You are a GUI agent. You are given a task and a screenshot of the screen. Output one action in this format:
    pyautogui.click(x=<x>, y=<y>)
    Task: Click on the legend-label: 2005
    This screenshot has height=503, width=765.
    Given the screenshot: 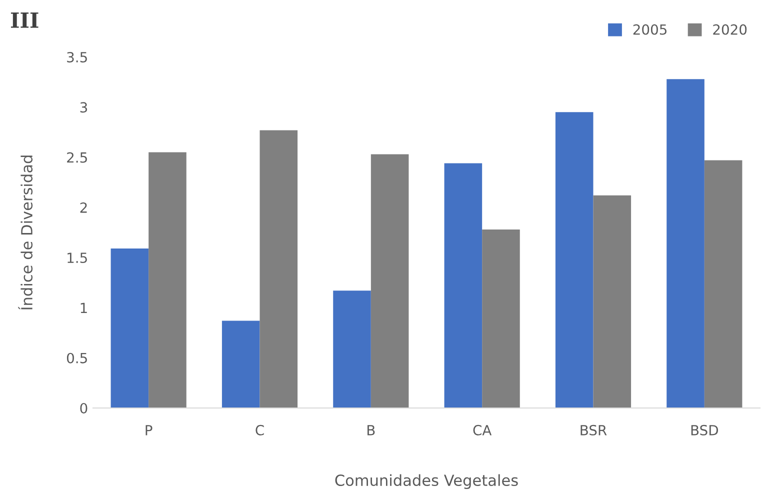 What is the action you would take?
    pyautogui.click(x=649, y=29)
    